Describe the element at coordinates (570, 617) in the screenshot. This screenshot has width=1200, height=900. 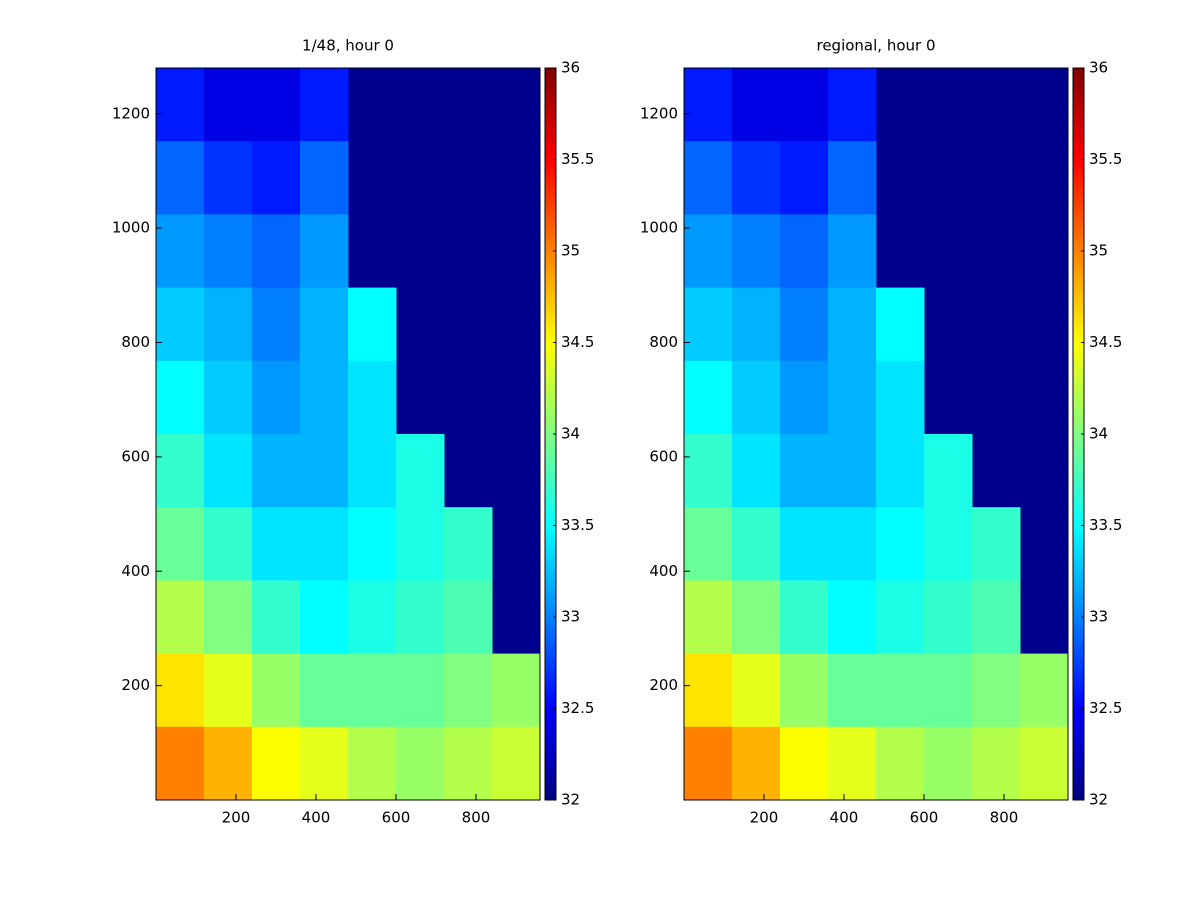
I see `colorbar-tick-label: 33` at that location.